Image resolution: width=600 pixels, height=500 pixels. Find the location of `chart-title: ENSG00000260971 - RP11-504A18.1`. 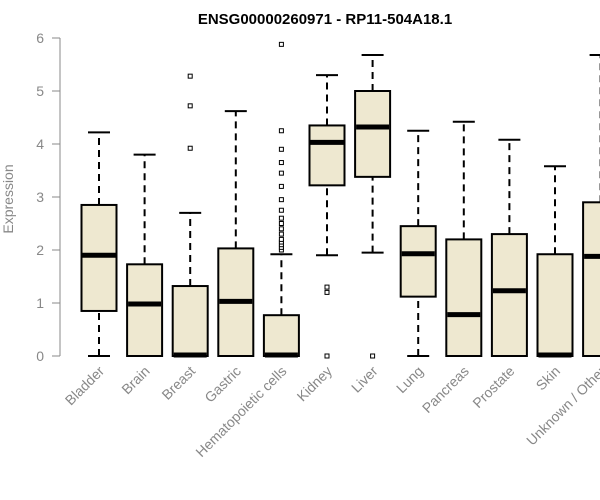

chart-title: ENSG00000260971 - RP11-504A18.1 is located at coordinates (325, 19).